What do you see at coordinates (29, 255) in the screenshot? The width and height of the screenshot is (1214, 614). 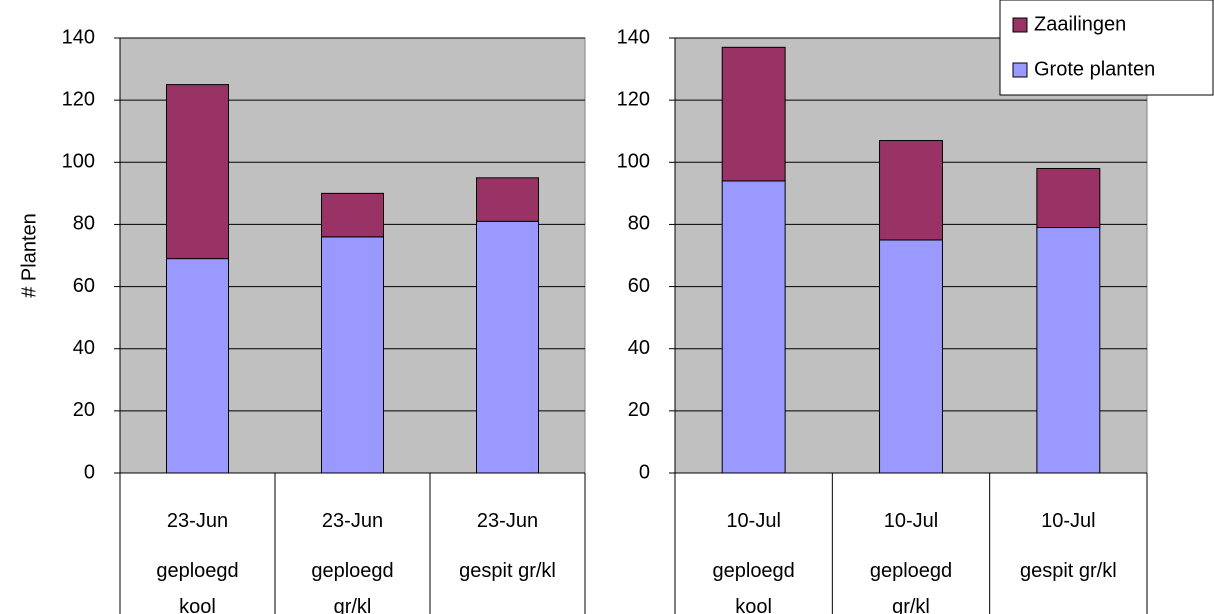 I see `y-axis-label: # Planten` at bounding box center [29, 255].